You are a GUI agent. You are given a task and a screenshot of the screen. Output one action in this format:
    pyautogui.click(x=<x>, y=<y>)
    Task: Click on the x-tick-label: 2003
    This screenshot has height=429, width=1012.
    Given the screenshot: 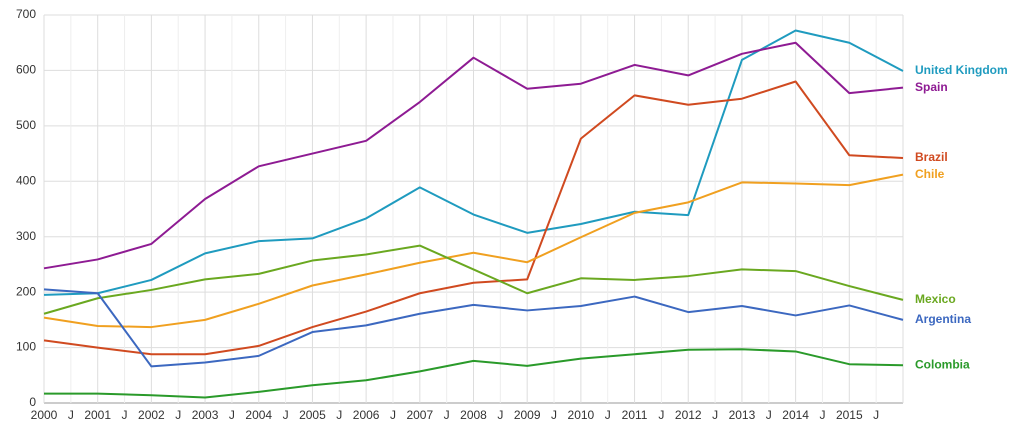 What is the action you would take?
    pyautogui.click(x=205, y=415)
    